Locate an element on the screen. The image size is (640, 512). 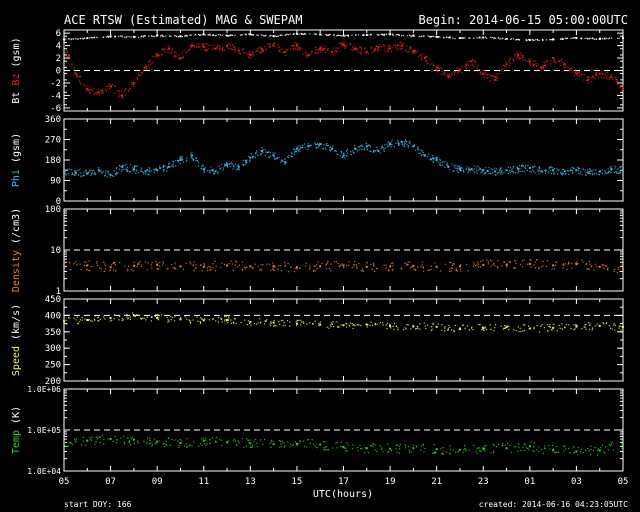
y-tick-label-mag: -2 is located at coordinates (55, 84).